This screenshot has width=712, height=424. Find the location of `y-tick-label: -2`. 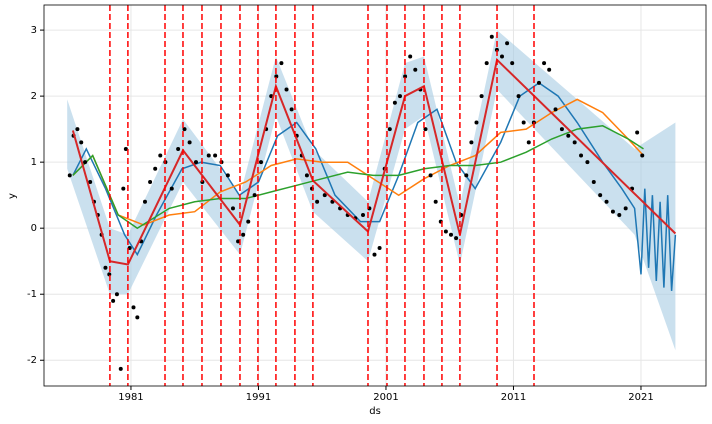

y-tick-label: -2 is located at coordinates (32, 360).